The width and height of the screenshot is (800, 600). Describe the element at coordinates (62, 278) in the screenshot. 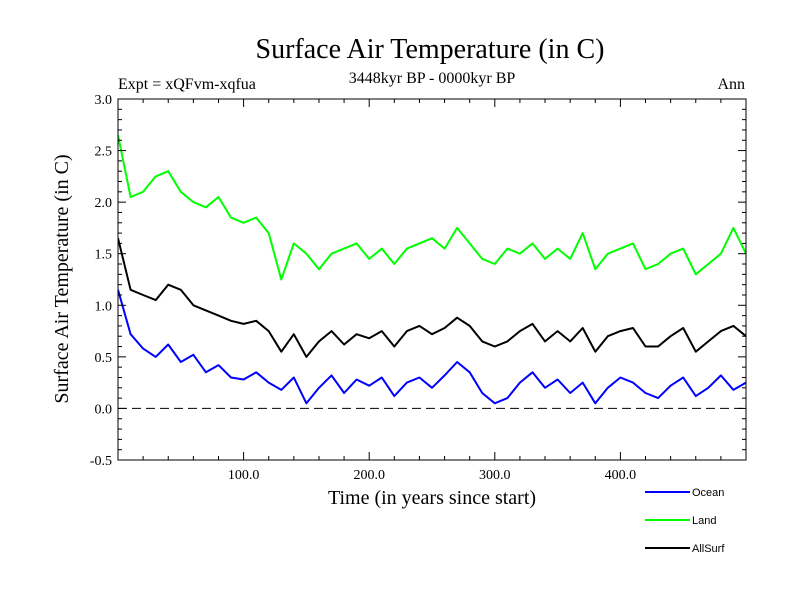

I see `y-axis-label: Surface Air Temperature (in C)` at that location.